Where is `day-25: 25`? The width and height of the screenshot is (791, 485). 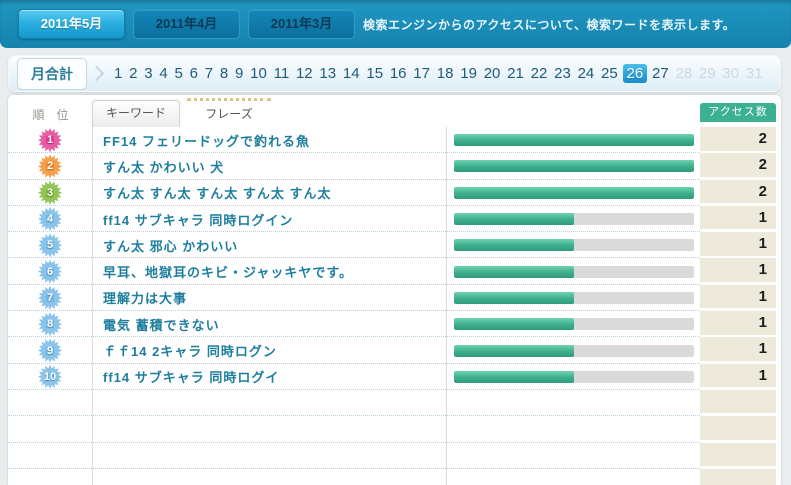 day-25: 25 is located at coordinates (609, 73).